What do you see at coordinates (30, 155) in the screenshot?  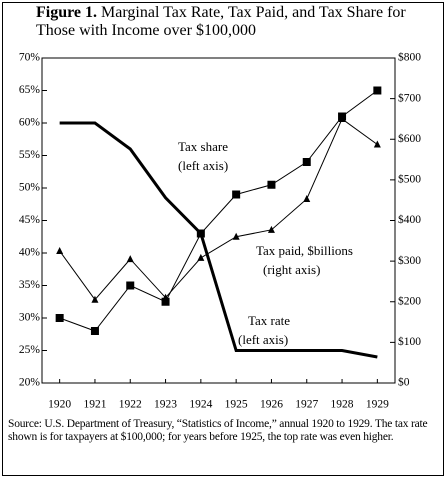 I see `y-tick-label: 55%` at bounding box center [30, 155].